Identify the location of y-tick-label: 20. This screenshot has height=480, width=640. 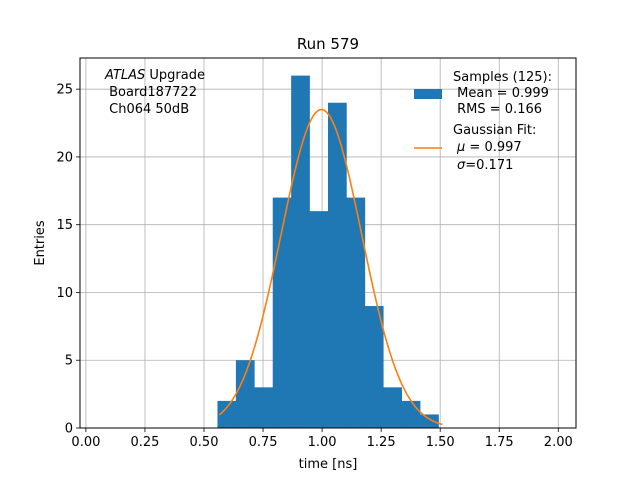
(64, 157).